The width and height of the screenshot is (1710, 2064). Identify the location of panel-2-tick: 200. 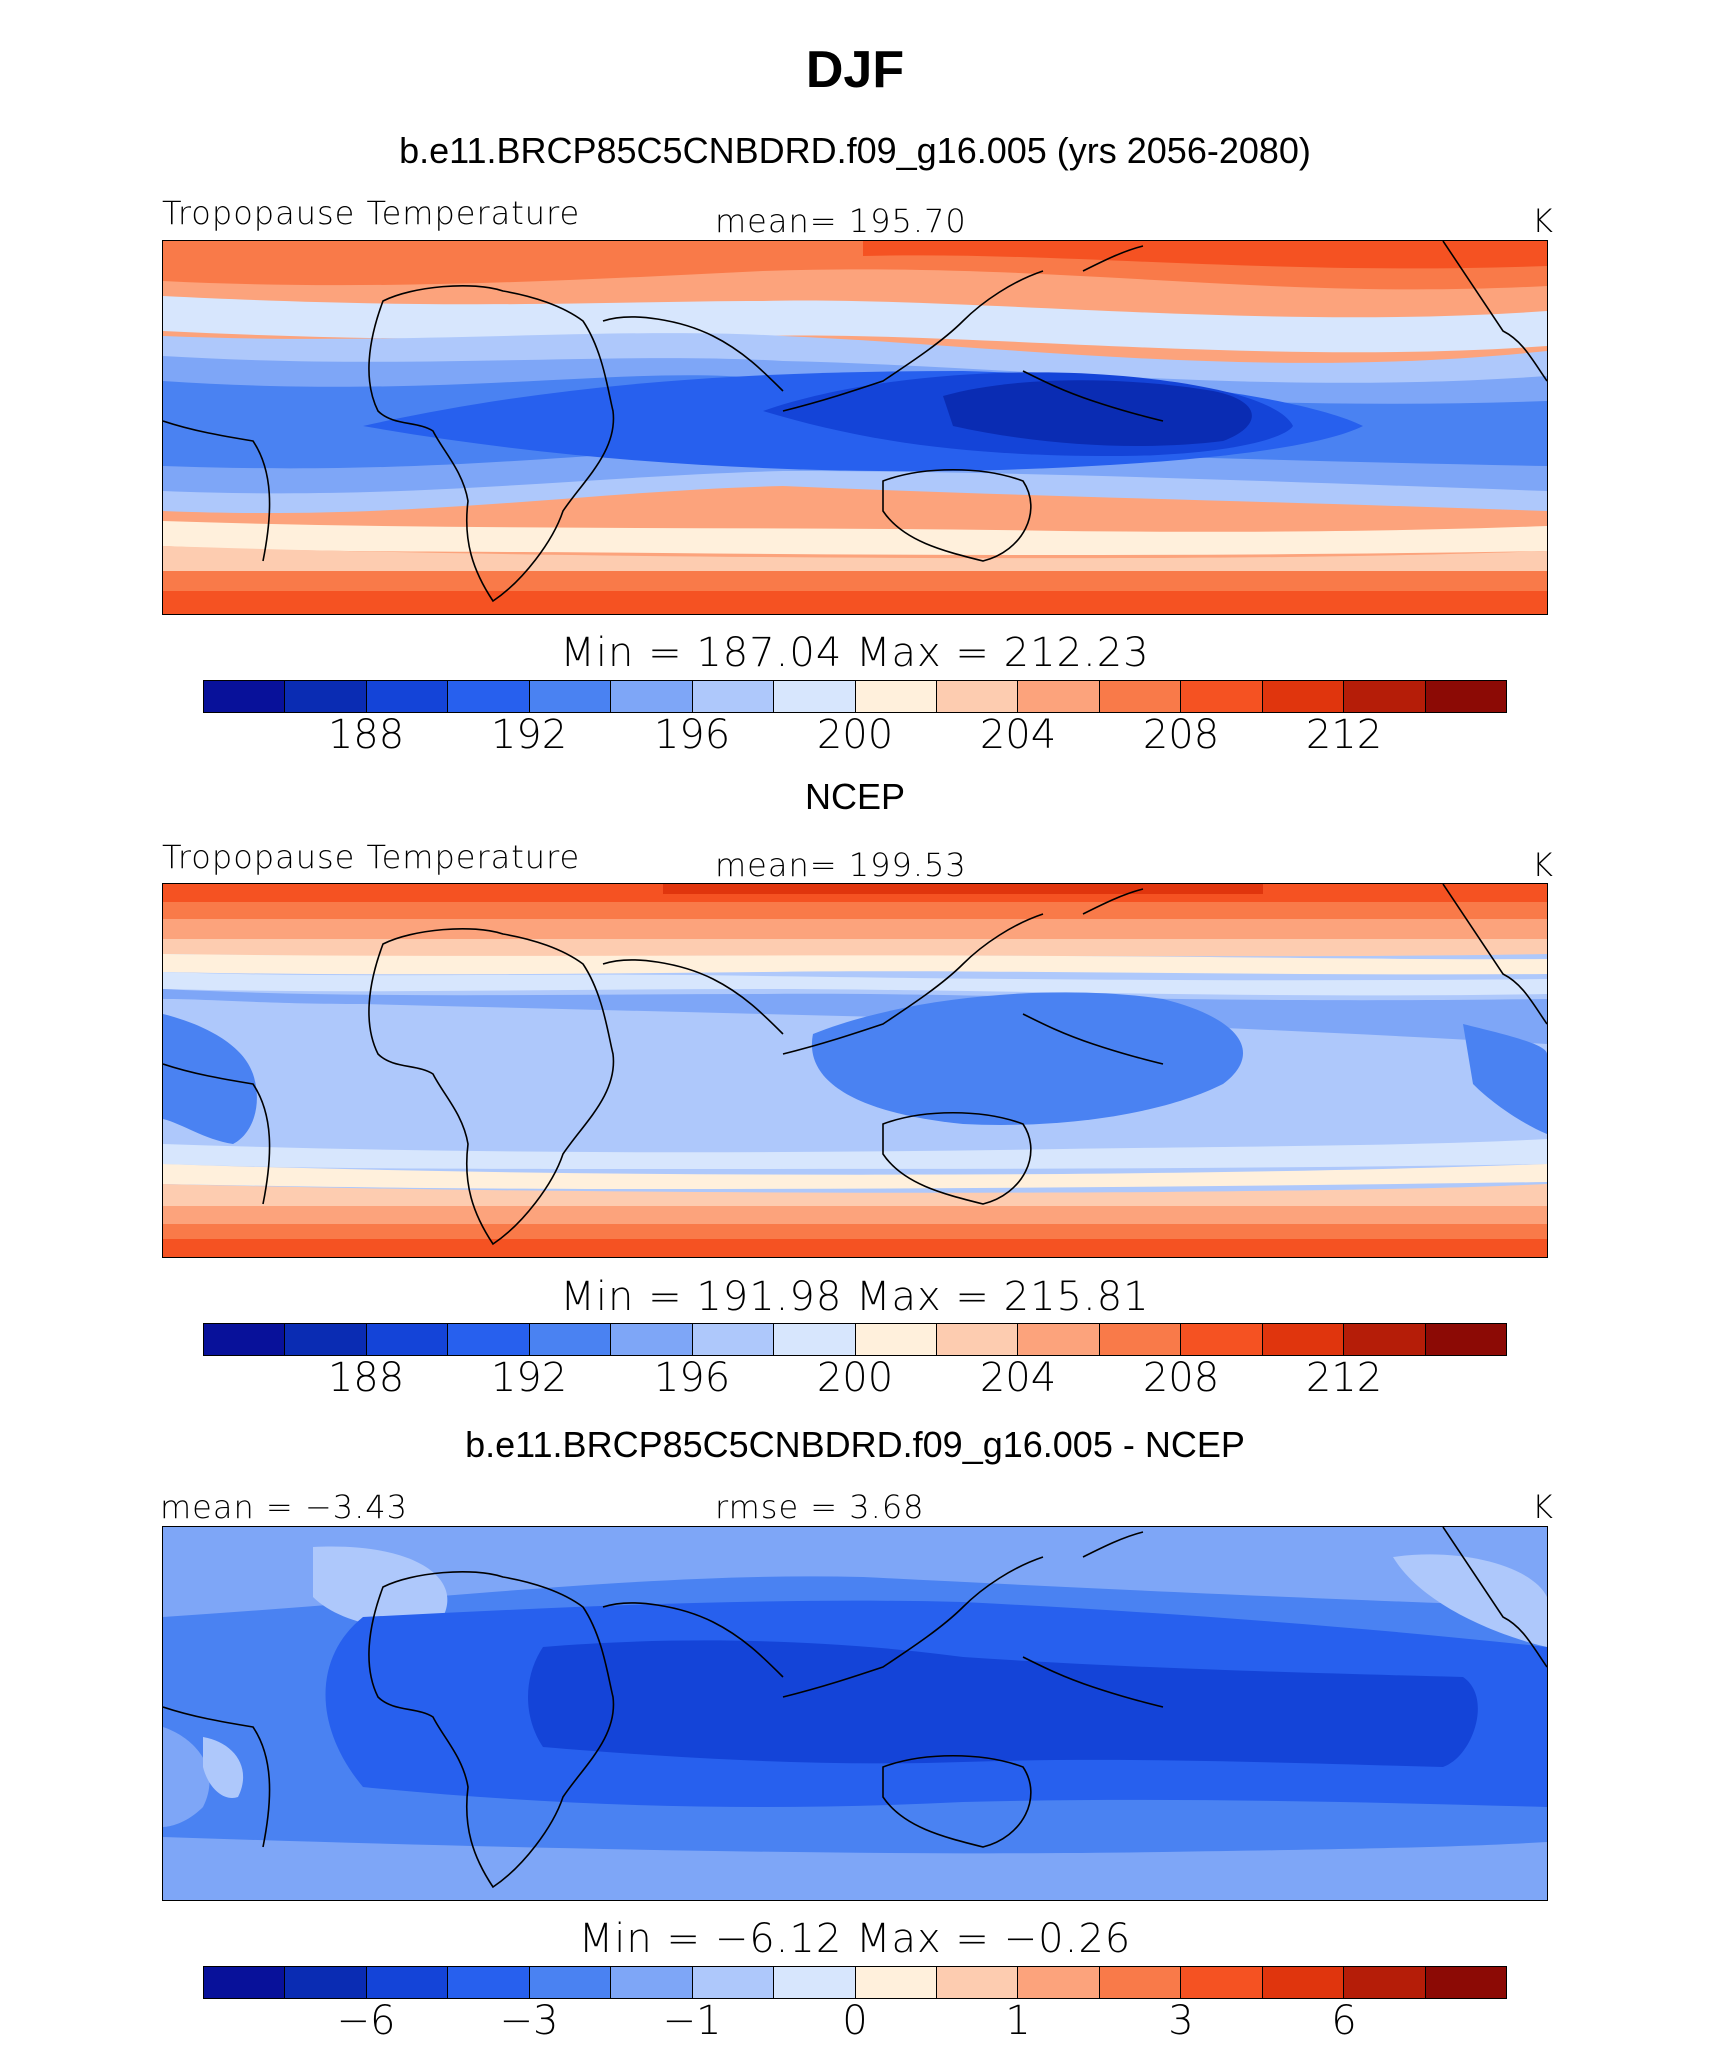
(855, 1378).